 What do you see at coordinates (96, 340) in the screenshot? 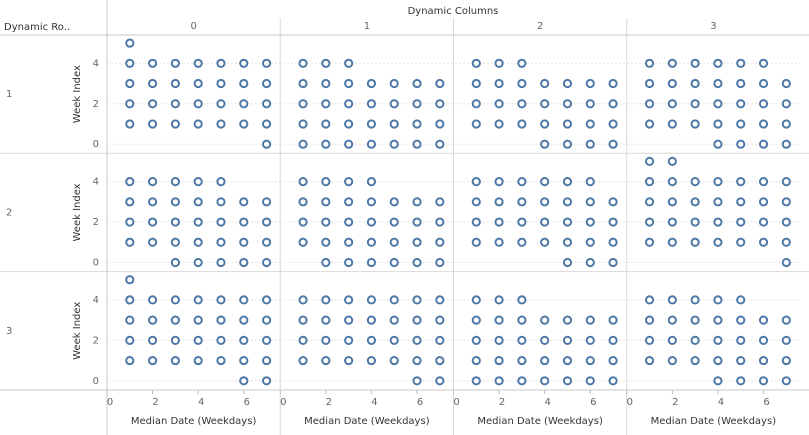
I see `y-tick-label: 2` at bounding box center [96, 340].